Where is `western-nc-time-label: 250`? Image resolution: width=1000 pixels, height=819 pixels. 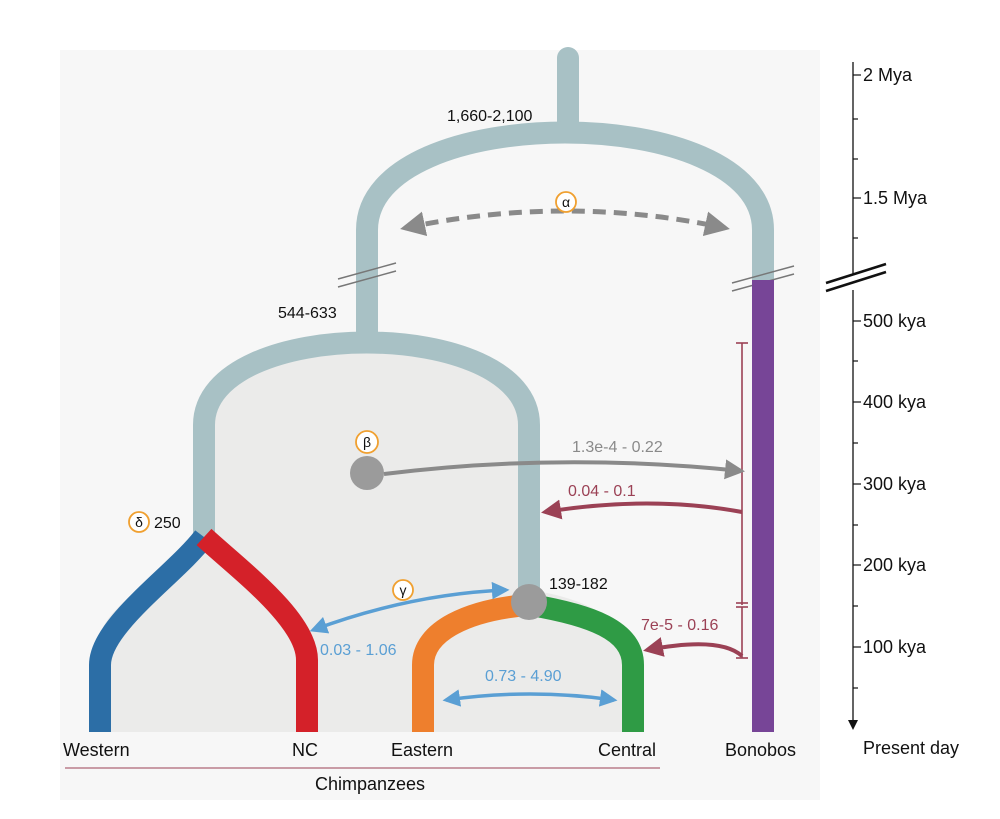
western-nc-time-label: 250 is located at coordinates (167, 523).